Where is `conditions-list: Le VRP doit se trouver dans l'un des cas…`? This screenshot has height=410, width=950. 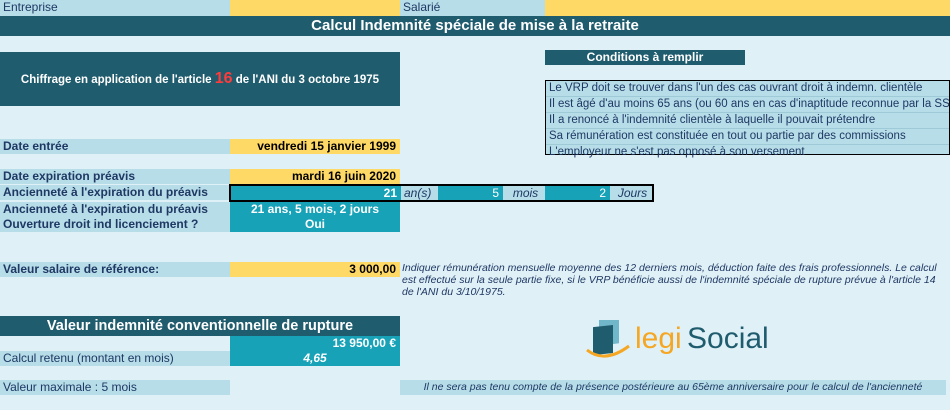 conditions-list: Le VRP doit se trouver dans l'un des cas… is located at coordinates (747, 119).